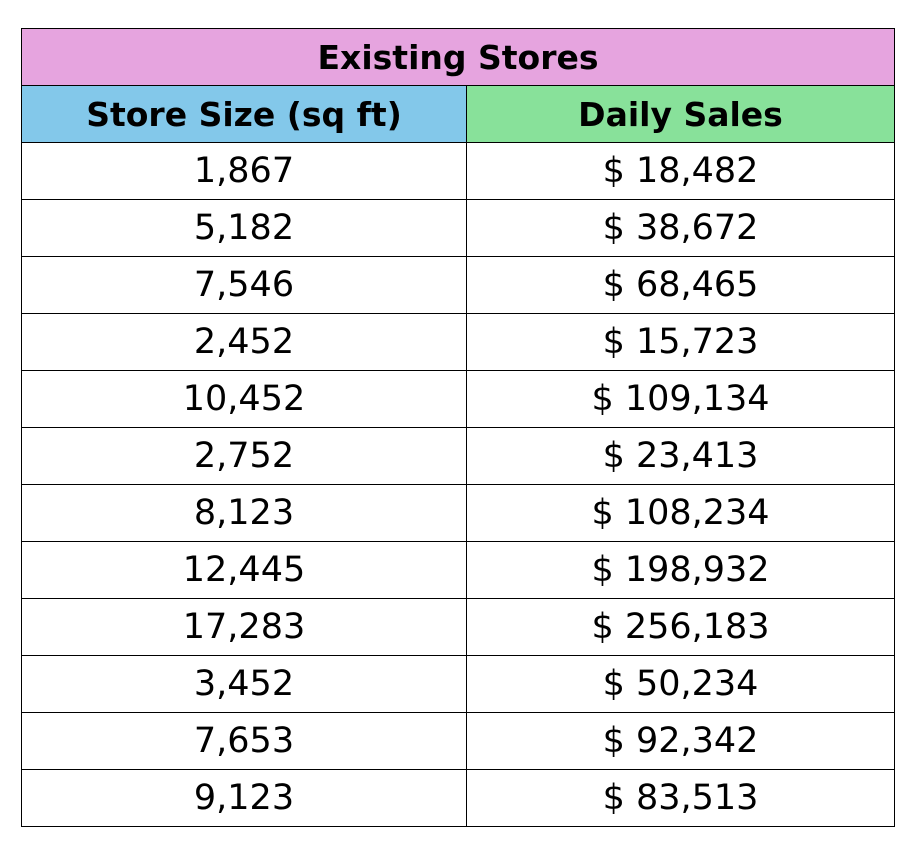 The image size is (919, 862). I want to click on cell-daily-sales: $ 38,672, so click(680, 228).